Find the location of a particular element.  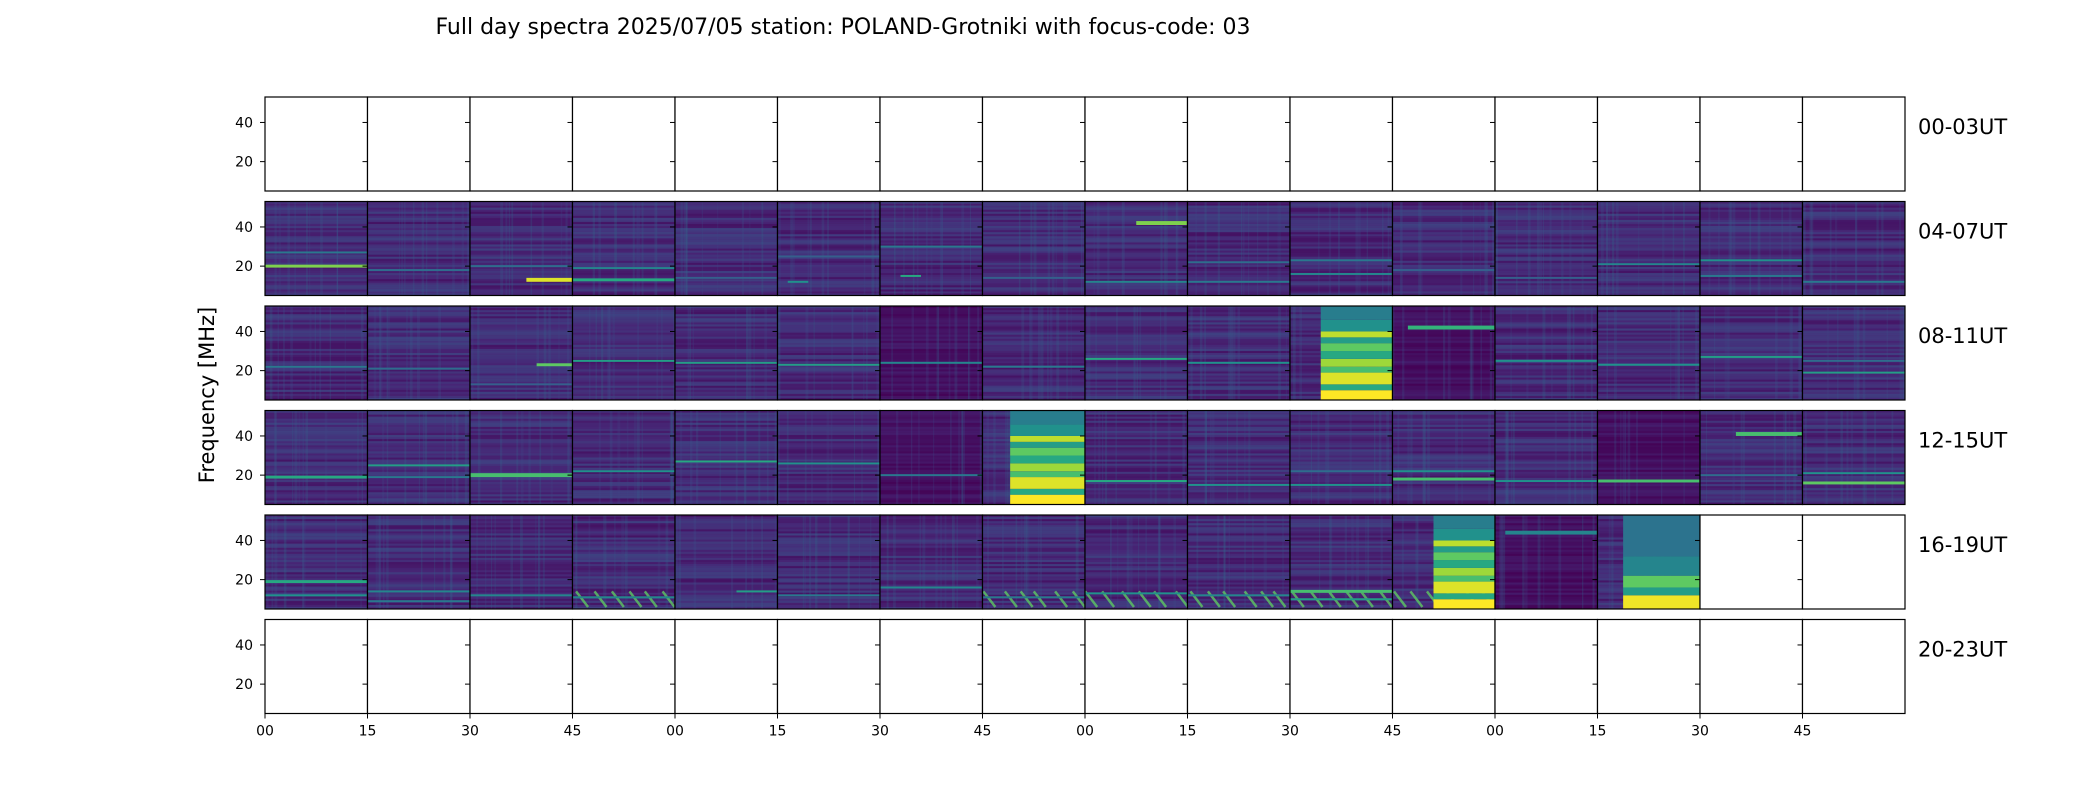

y-tick-label: 20 is located at coordinates (244, 476).